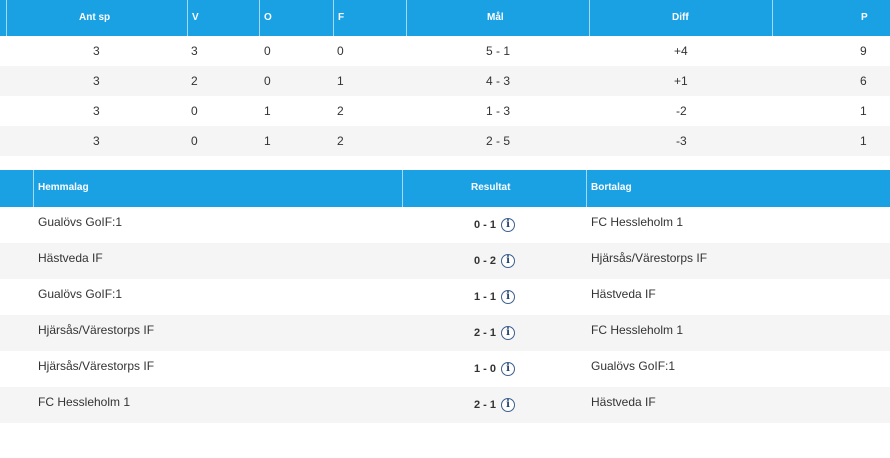  Describe the element at coordinates (84, 402) in the screenshot. I see `home-team: FC Hessleholm 1` at that location.